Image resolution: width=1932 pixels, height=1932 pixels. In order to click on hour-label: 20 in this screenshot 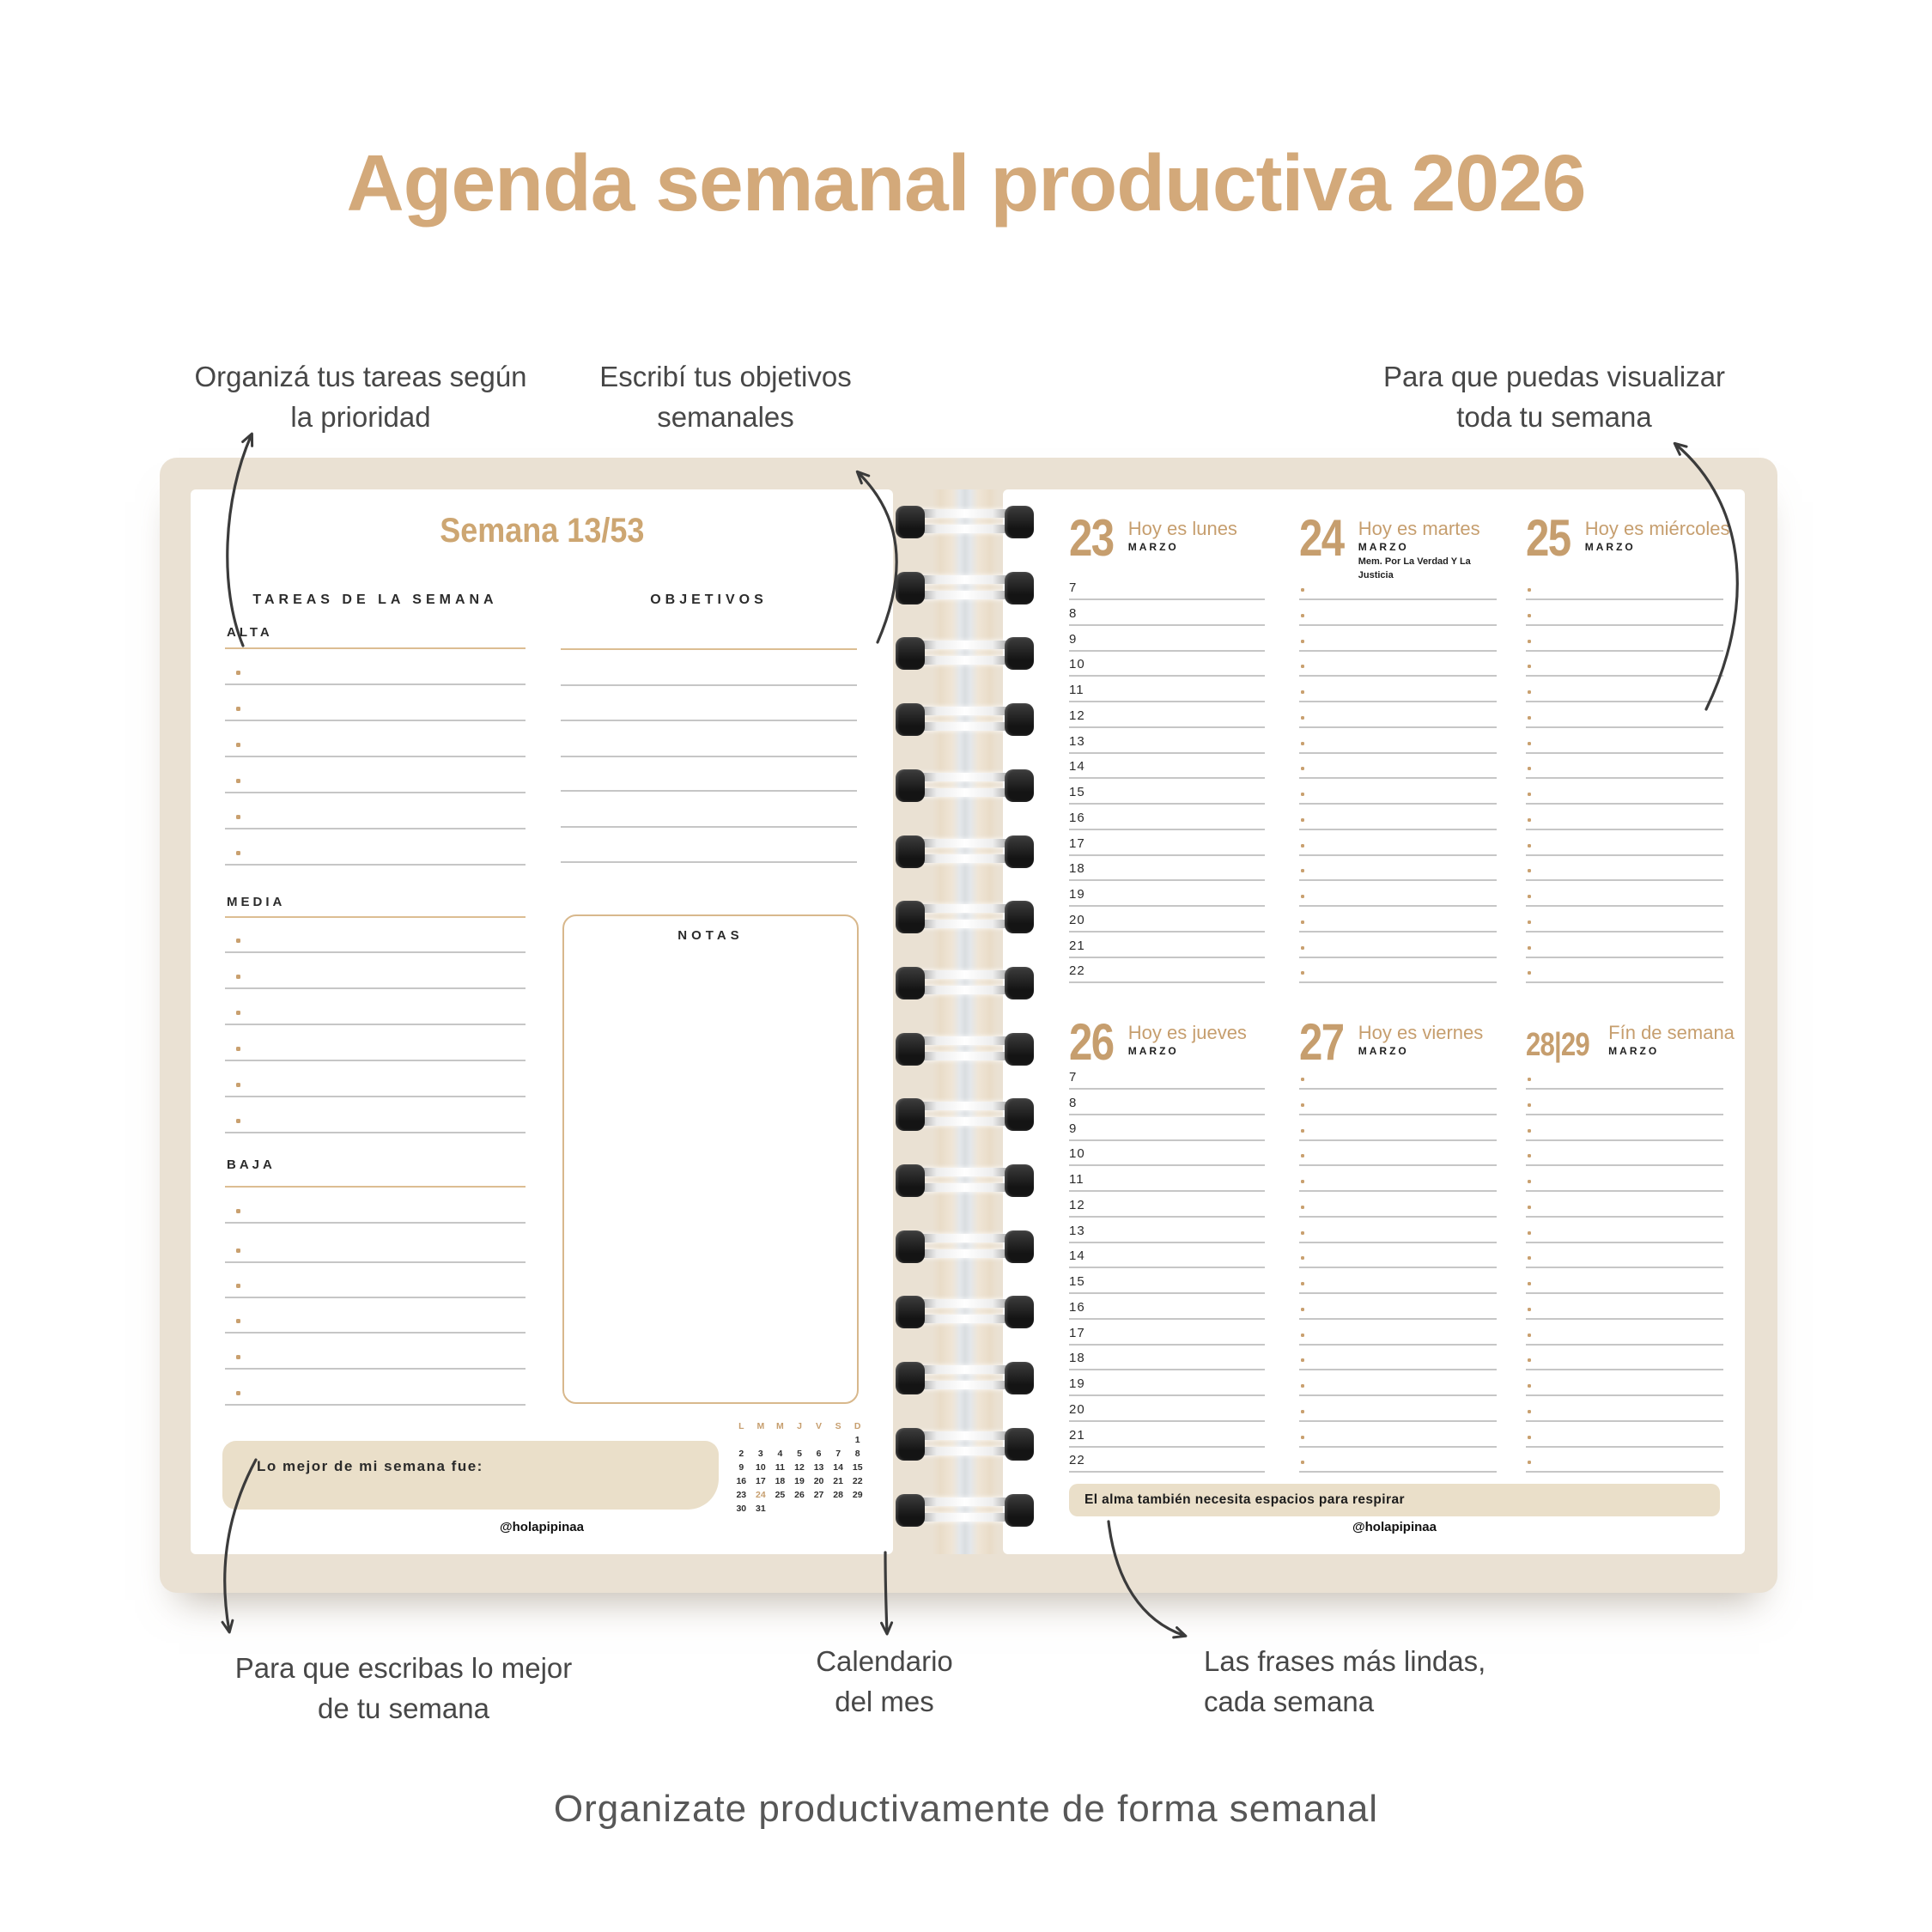, I will do `click(1077, 1409)`.